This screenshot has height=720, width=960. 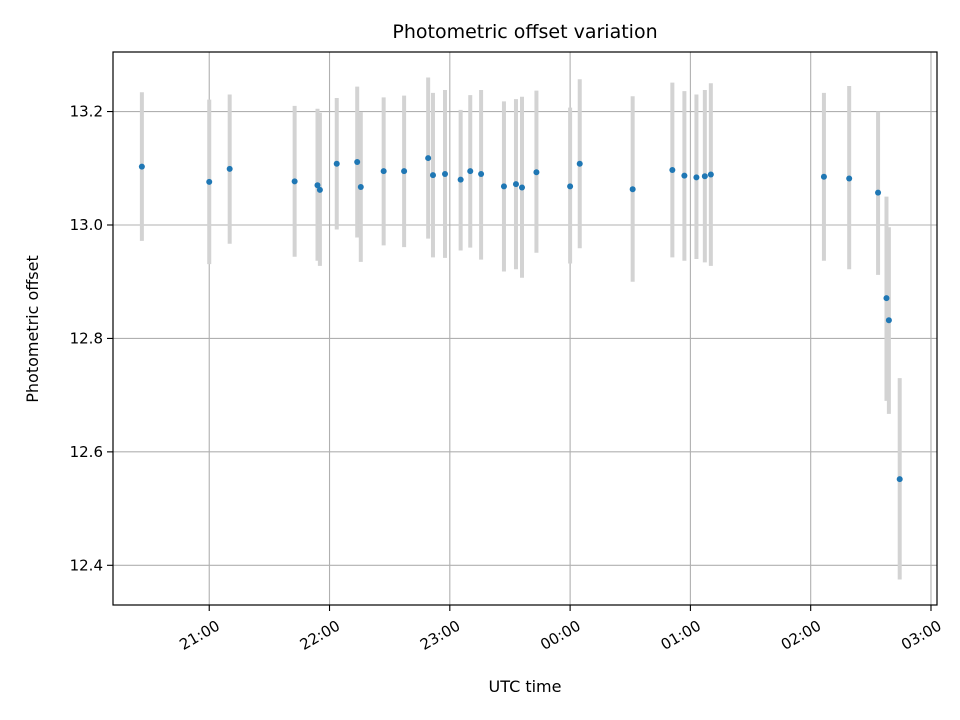 I want to click on y-axis-title: Photometric offset, so click(x=32, y=329).